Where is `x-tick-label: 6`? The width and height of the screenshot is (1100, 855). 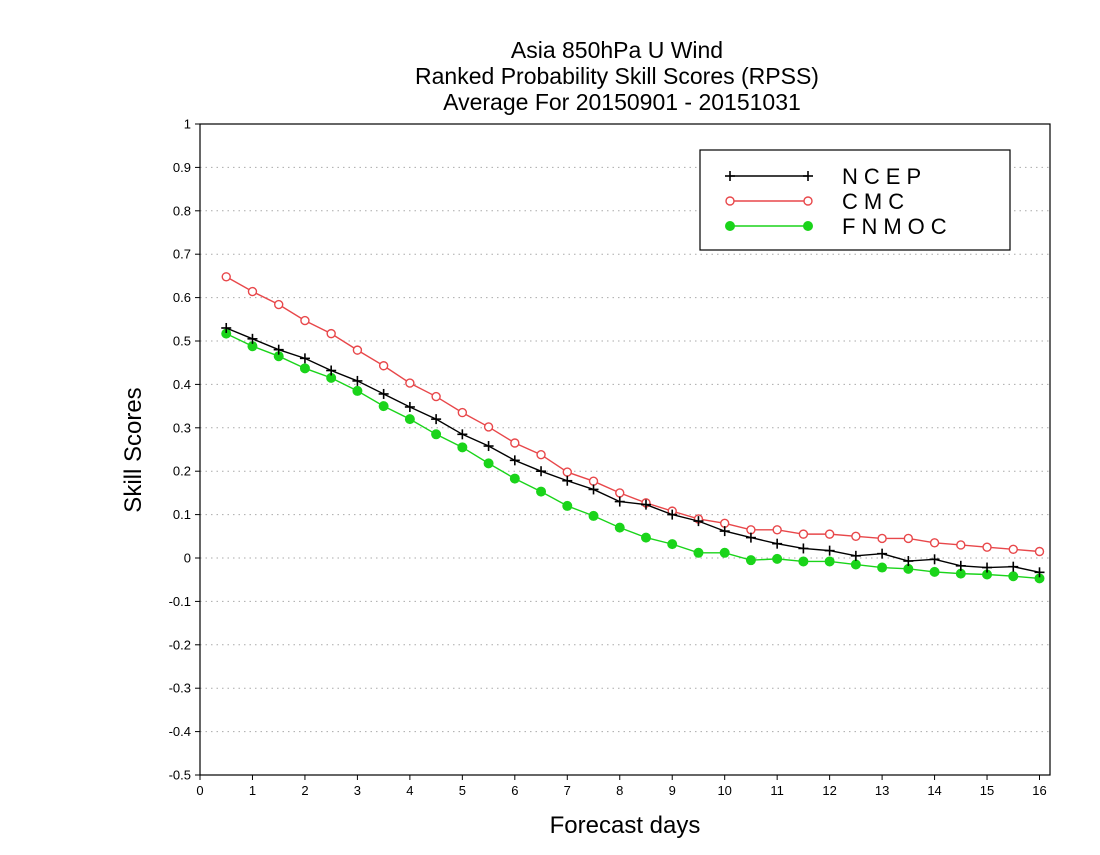 x-tick-label: 6 is located at coordinates (514, 790).